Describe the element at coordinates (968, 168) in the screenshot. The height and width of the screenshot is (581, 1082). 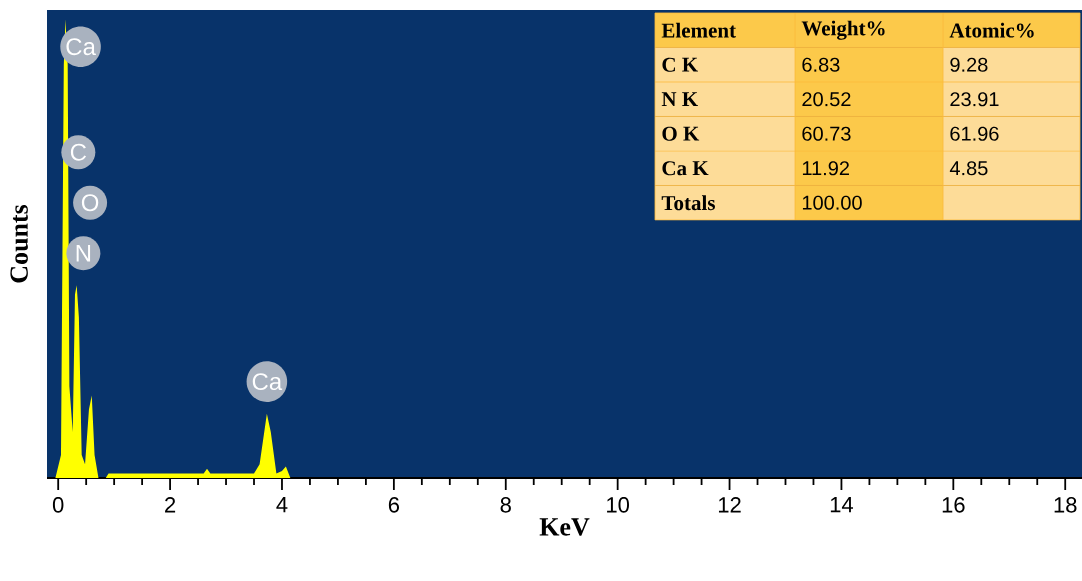
I see `annotation: 4.85` at that location.